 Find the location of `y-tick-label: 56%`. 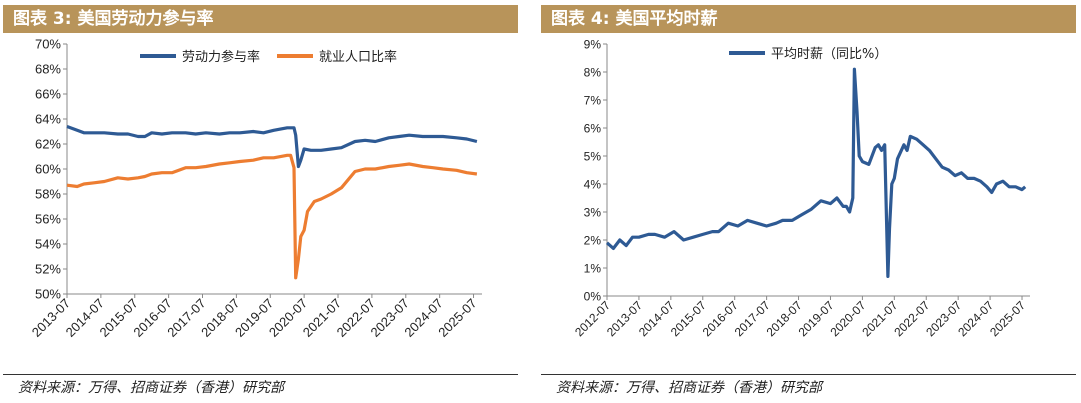

y-tick-label: 56% is located at coordinates (48, 219).